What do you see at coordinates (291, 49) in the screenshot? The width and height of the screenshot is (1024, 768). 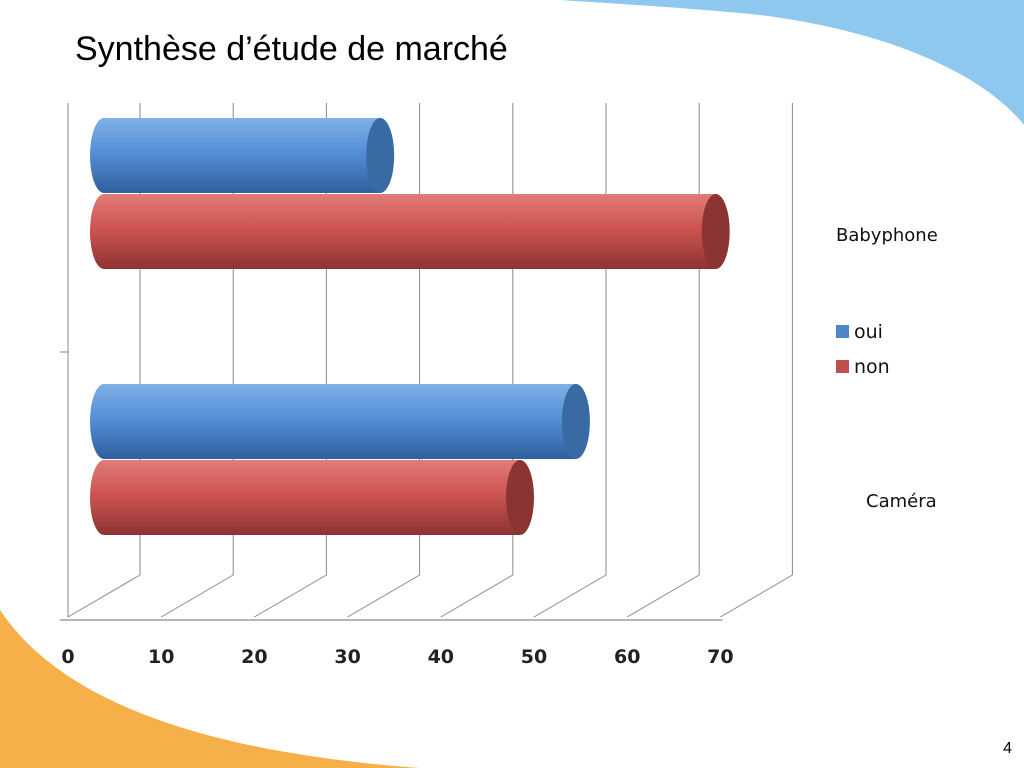 I see `slide-title: Synthèse d’étude de marché` at bounding box center [291, 49].